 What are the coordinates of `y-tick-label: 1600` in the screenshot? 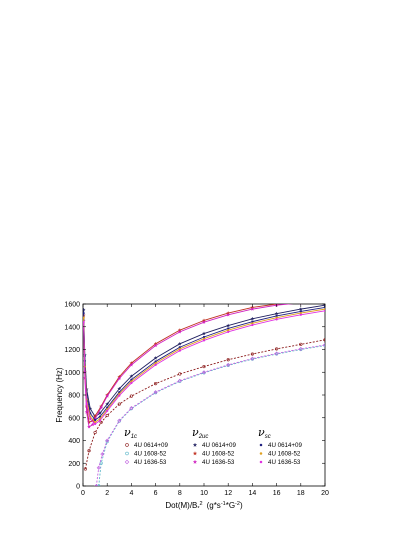 It's located at (72, 305).